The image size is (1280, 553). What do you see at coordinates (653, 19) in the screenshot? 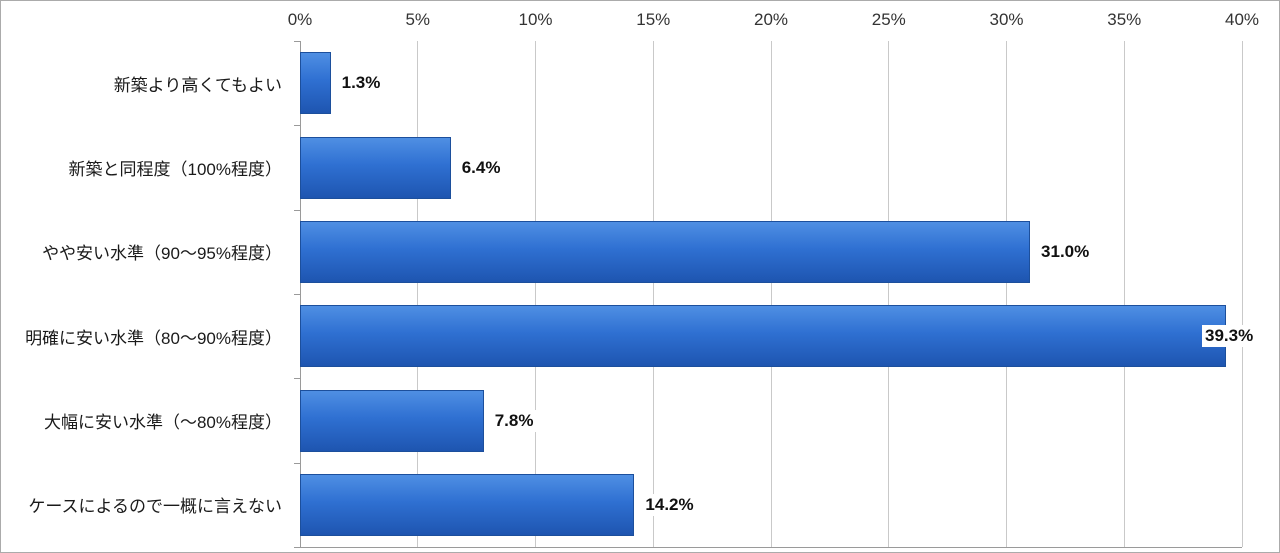
I see `x-tick-label: 15%` at bounding box center [653, 19].